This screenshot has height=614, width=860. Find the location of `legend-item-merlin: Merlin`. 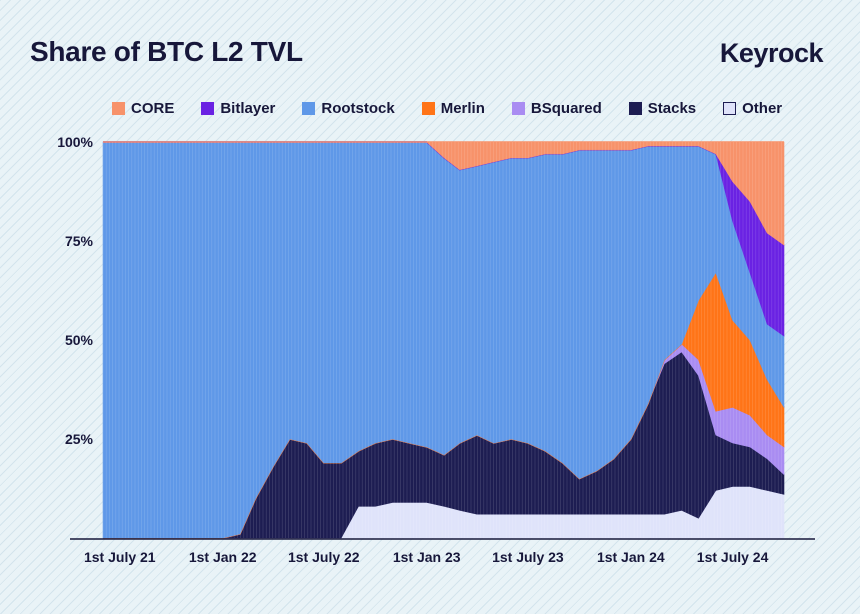

legend-item-merlin: Merlin is located at coordinates (453, 108).